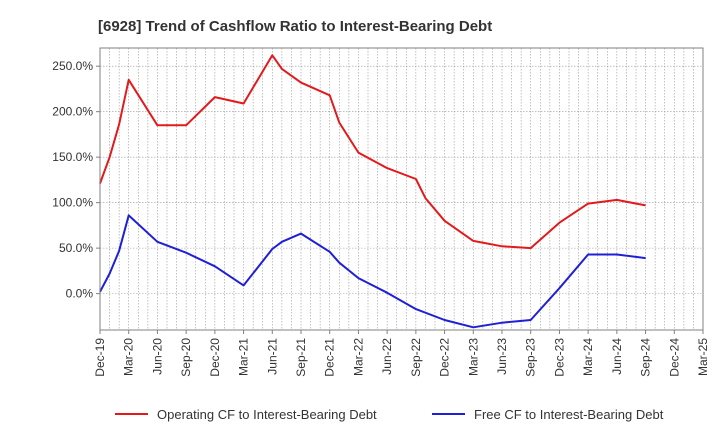 Image resolution: width=720 pixels, height=440 pixels. I want to click on x-tick-label: Jun-24, so click(617, 356).